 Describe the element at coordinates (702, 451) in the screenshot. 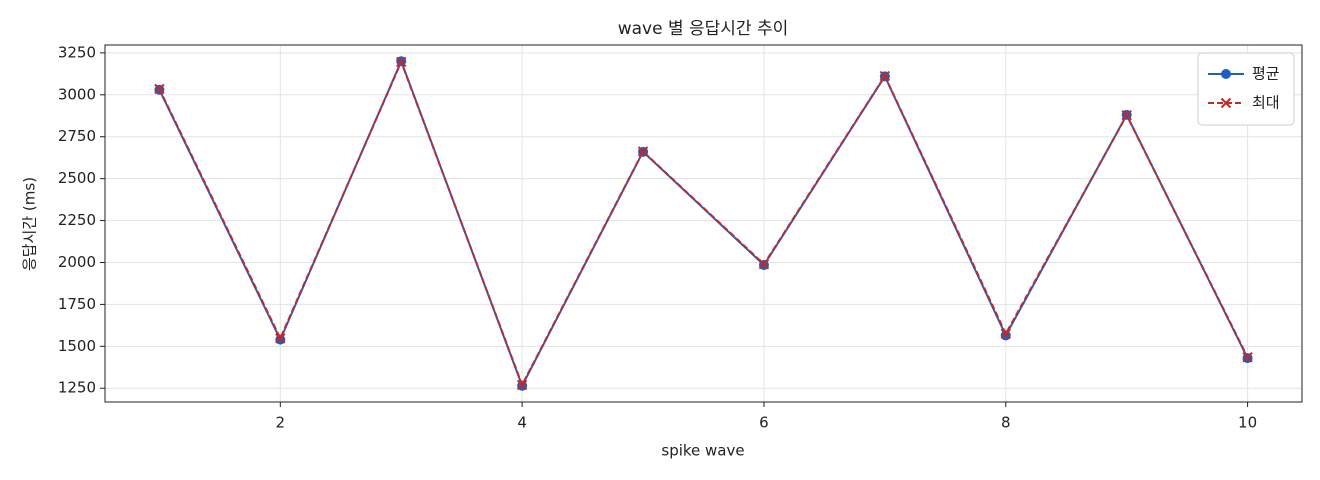

I see `x-axis-label: spike wave` at that location.